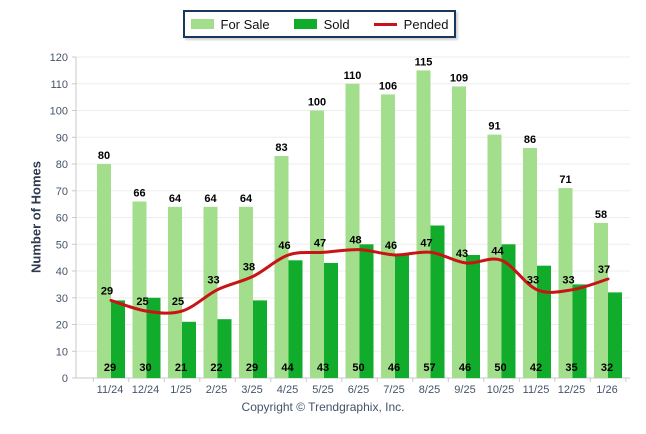 The image size is (646, 434). What do you see at coordinates (494, 127) in the screenshot?
I see `for-sale-value-label: 91` at bounding box center [494, 127].